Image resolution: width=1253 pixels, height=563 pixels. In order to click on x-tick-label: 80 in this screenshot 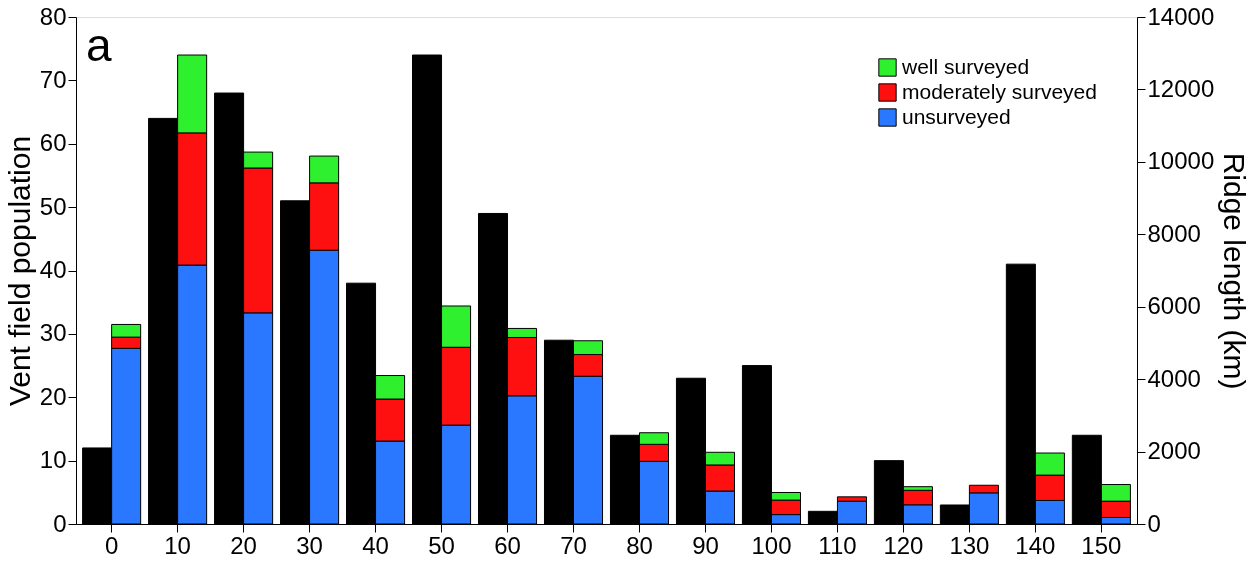, I will do `click(639, 545)`.